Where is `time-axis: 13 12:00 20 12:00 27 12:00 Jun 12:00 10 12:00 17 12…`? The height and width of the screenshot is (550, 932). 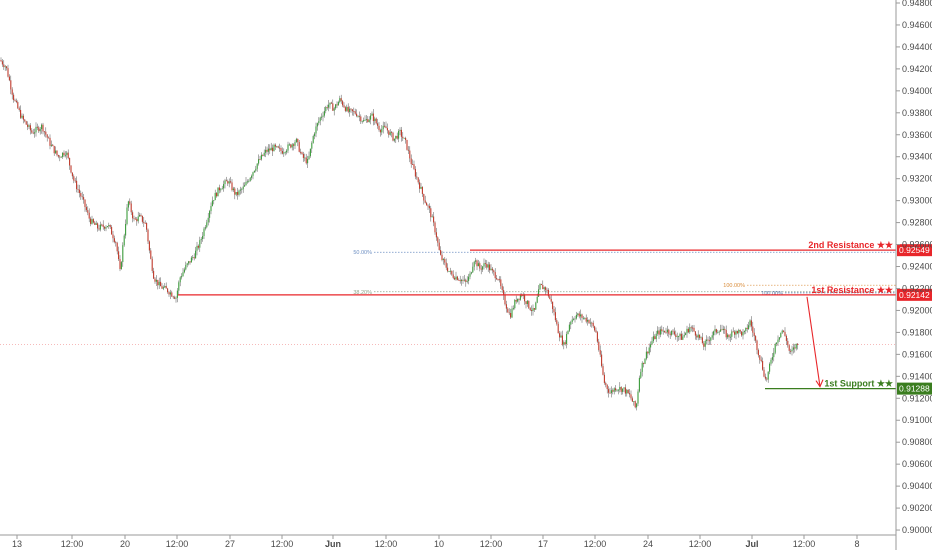 time-axis: 13 12:00 20 12:00 27 12:00 Jun 12:00 10 12:00 17 12… is located at coordinates (448, 541).